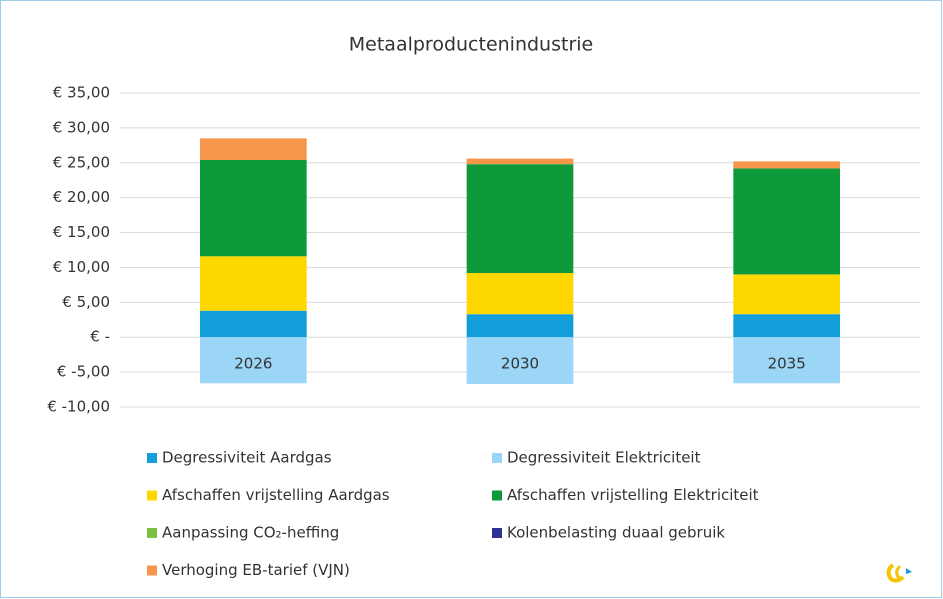  I want to click on y-tick-label: € 30,00, so click(81, 127).